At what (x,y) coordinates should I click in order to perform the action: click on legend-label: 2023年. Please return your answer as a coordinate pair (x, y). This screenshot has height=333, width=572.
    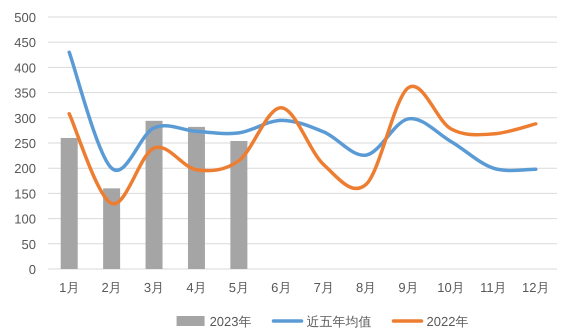
    Looking at the image, I should click on (231, 321).